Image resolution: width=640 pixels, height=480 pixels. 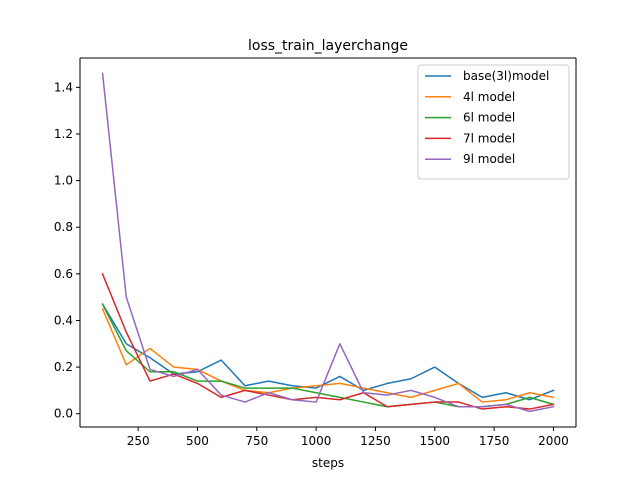 I want to click on y-tick-label: 1.0, so click(x=63, y=181).